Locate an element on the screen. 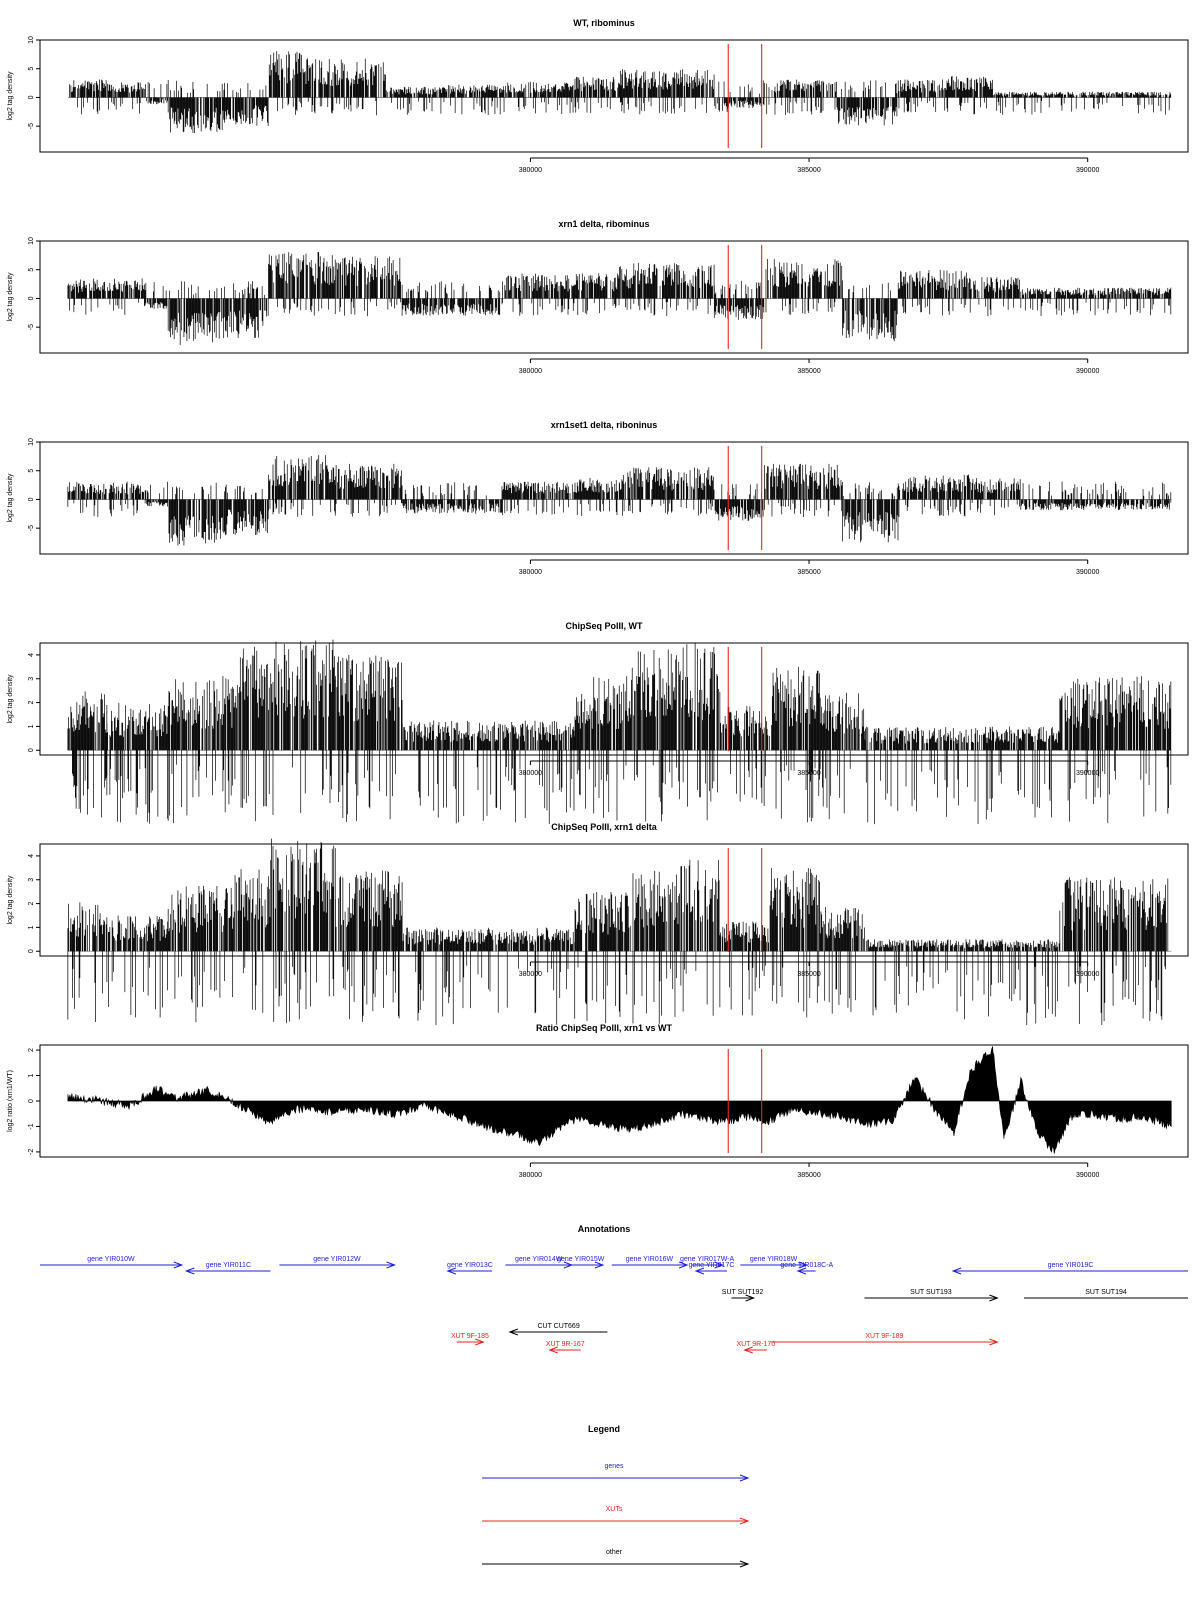 The height and width of the screenshot is (1600, 1200). feature-label: SUT SUT192 is located at coordinates (743, 1292).